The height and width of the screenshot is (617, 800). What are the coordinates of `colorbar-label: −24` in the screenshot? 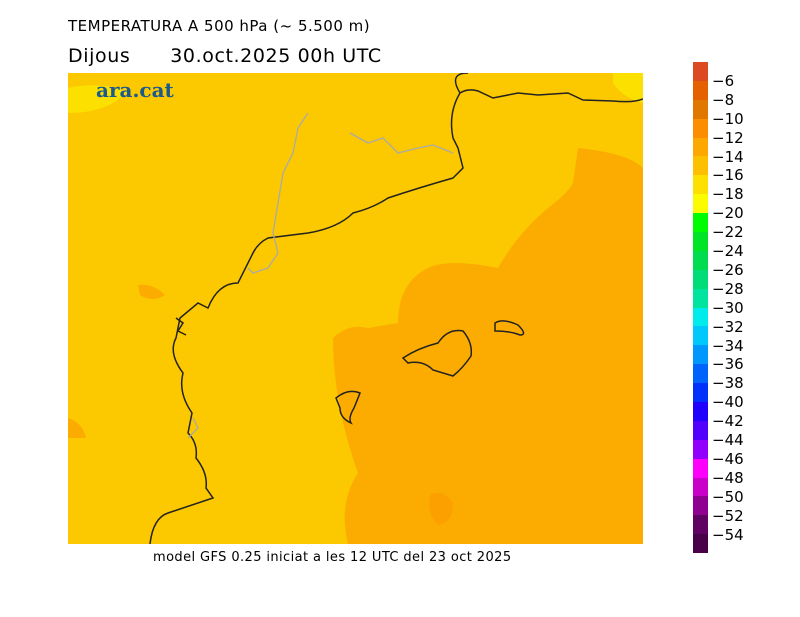 It's located at (728, 251).